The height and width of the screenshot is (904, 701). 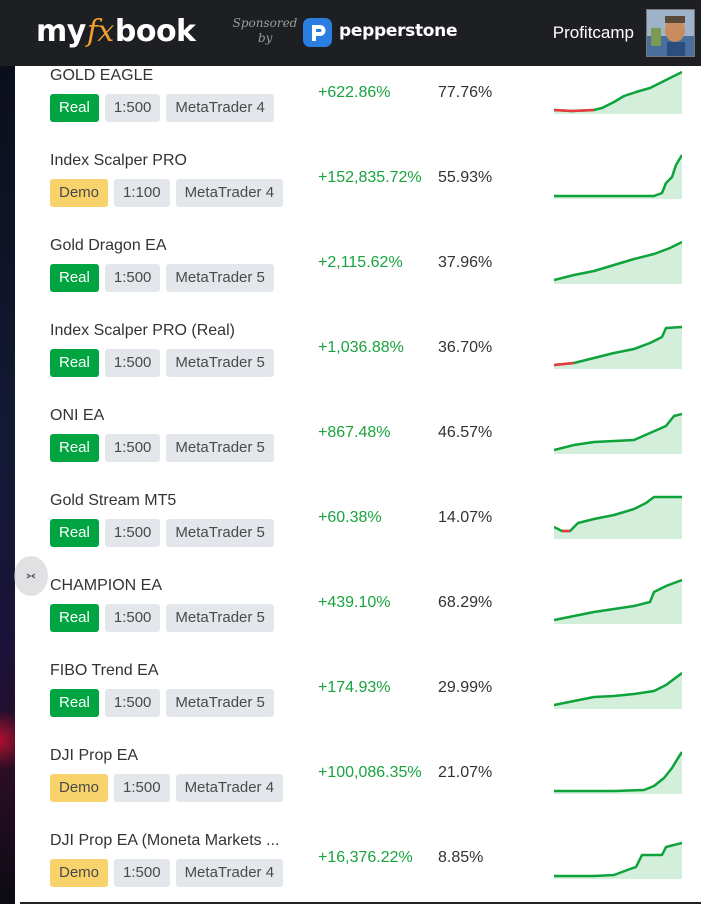 What do you see at coordinates (106, 585) in the screenshot?
I see `system-name: CHAMPION EA` at bounding box center [106, 585].